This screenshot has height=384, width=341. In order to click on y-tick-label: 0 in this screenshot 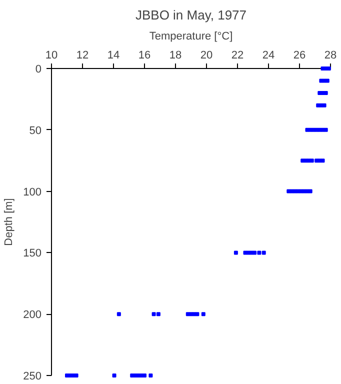, I will do `click(38, 70)`.